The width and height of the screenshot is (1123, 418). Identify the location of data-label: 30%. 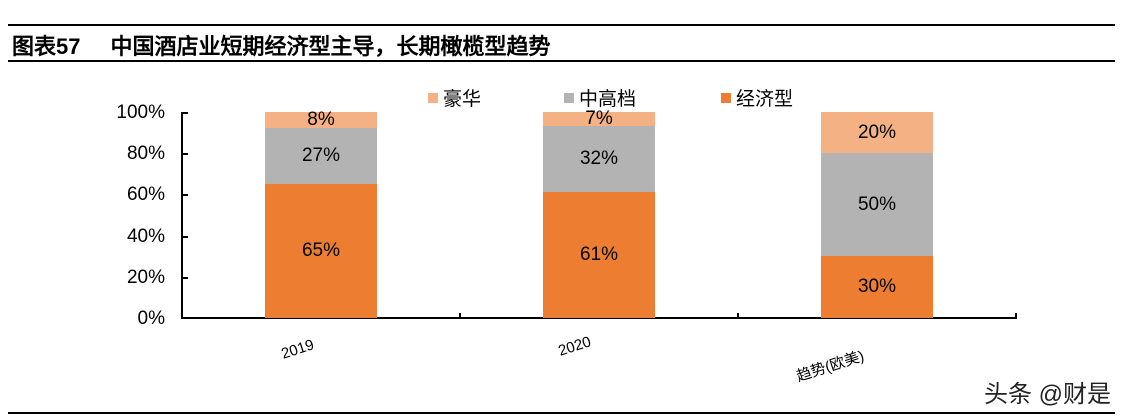
(877, 286).